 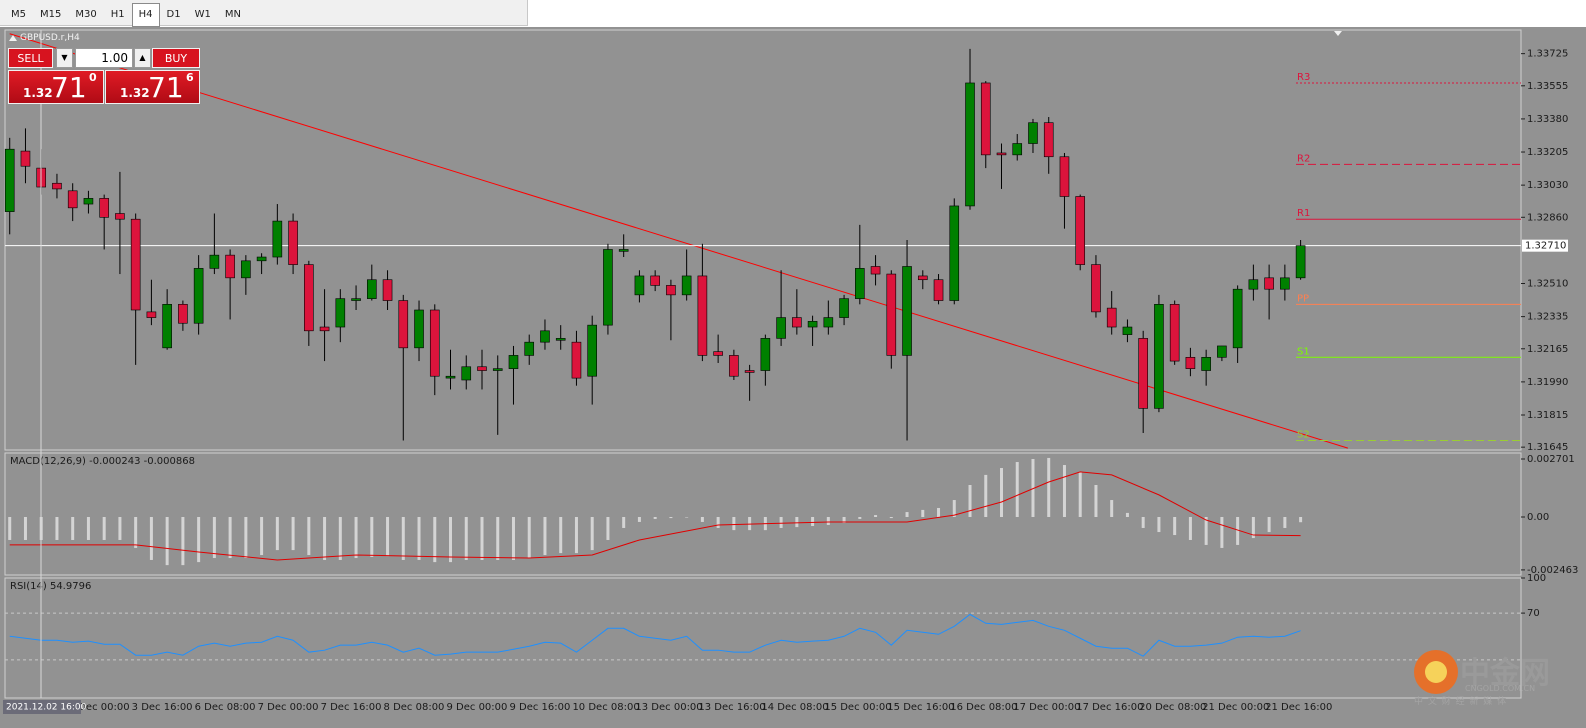 I want to click on timeframe-tab: M15, so click(x=51, y=14).